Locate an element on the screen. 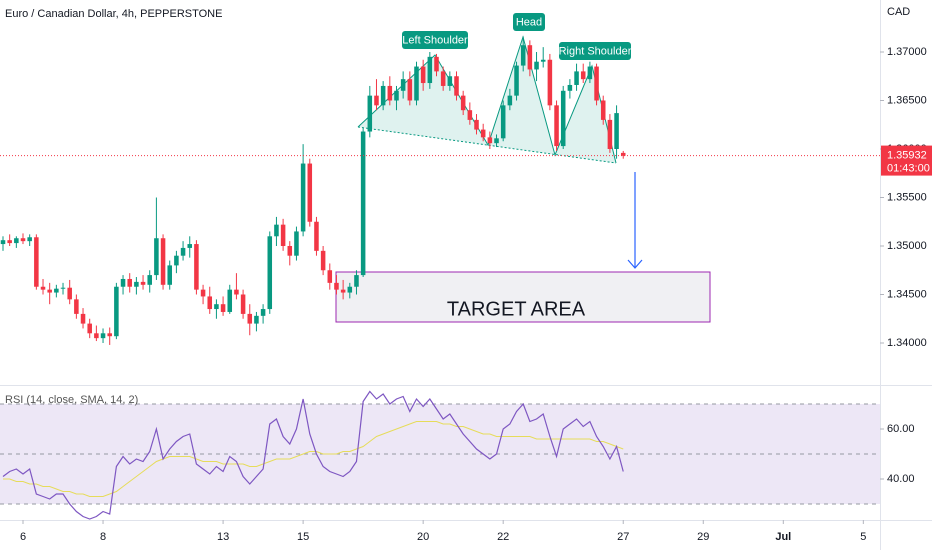 This screenshot has width=932, height=550. y-tick-label: 1.35000 is located at coordinates (907, 246).